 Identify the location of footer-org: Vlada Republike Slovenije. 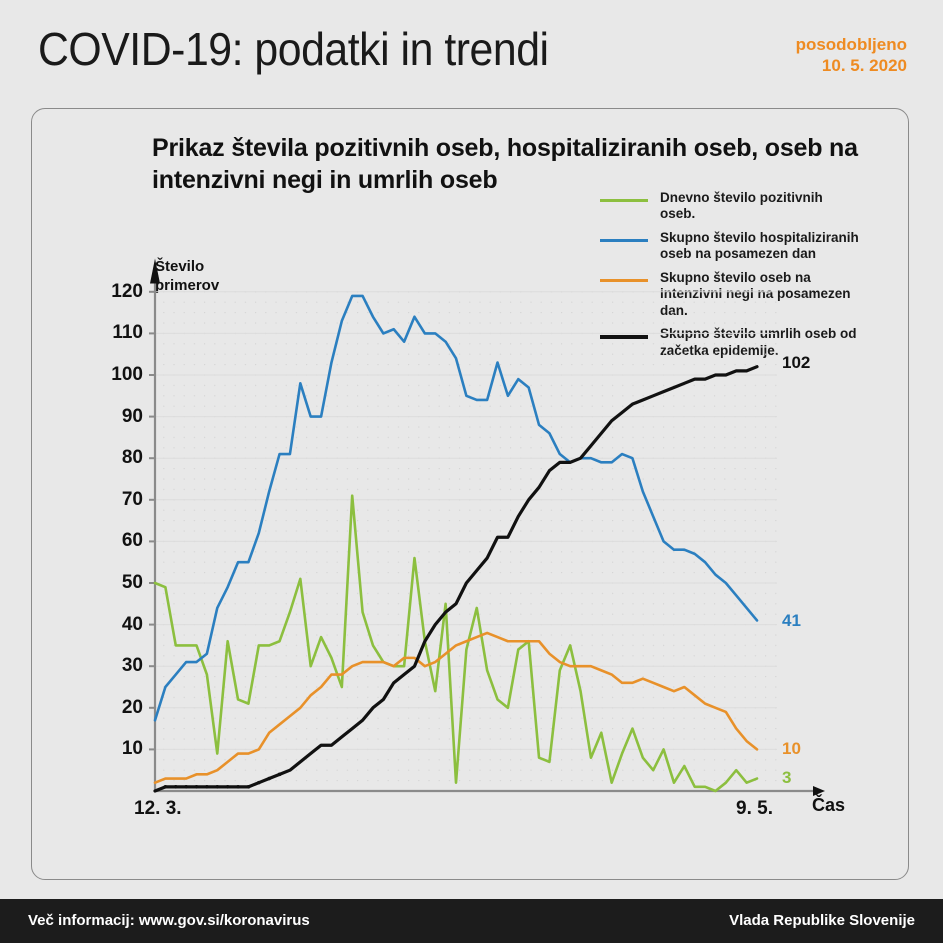
(822, 920).